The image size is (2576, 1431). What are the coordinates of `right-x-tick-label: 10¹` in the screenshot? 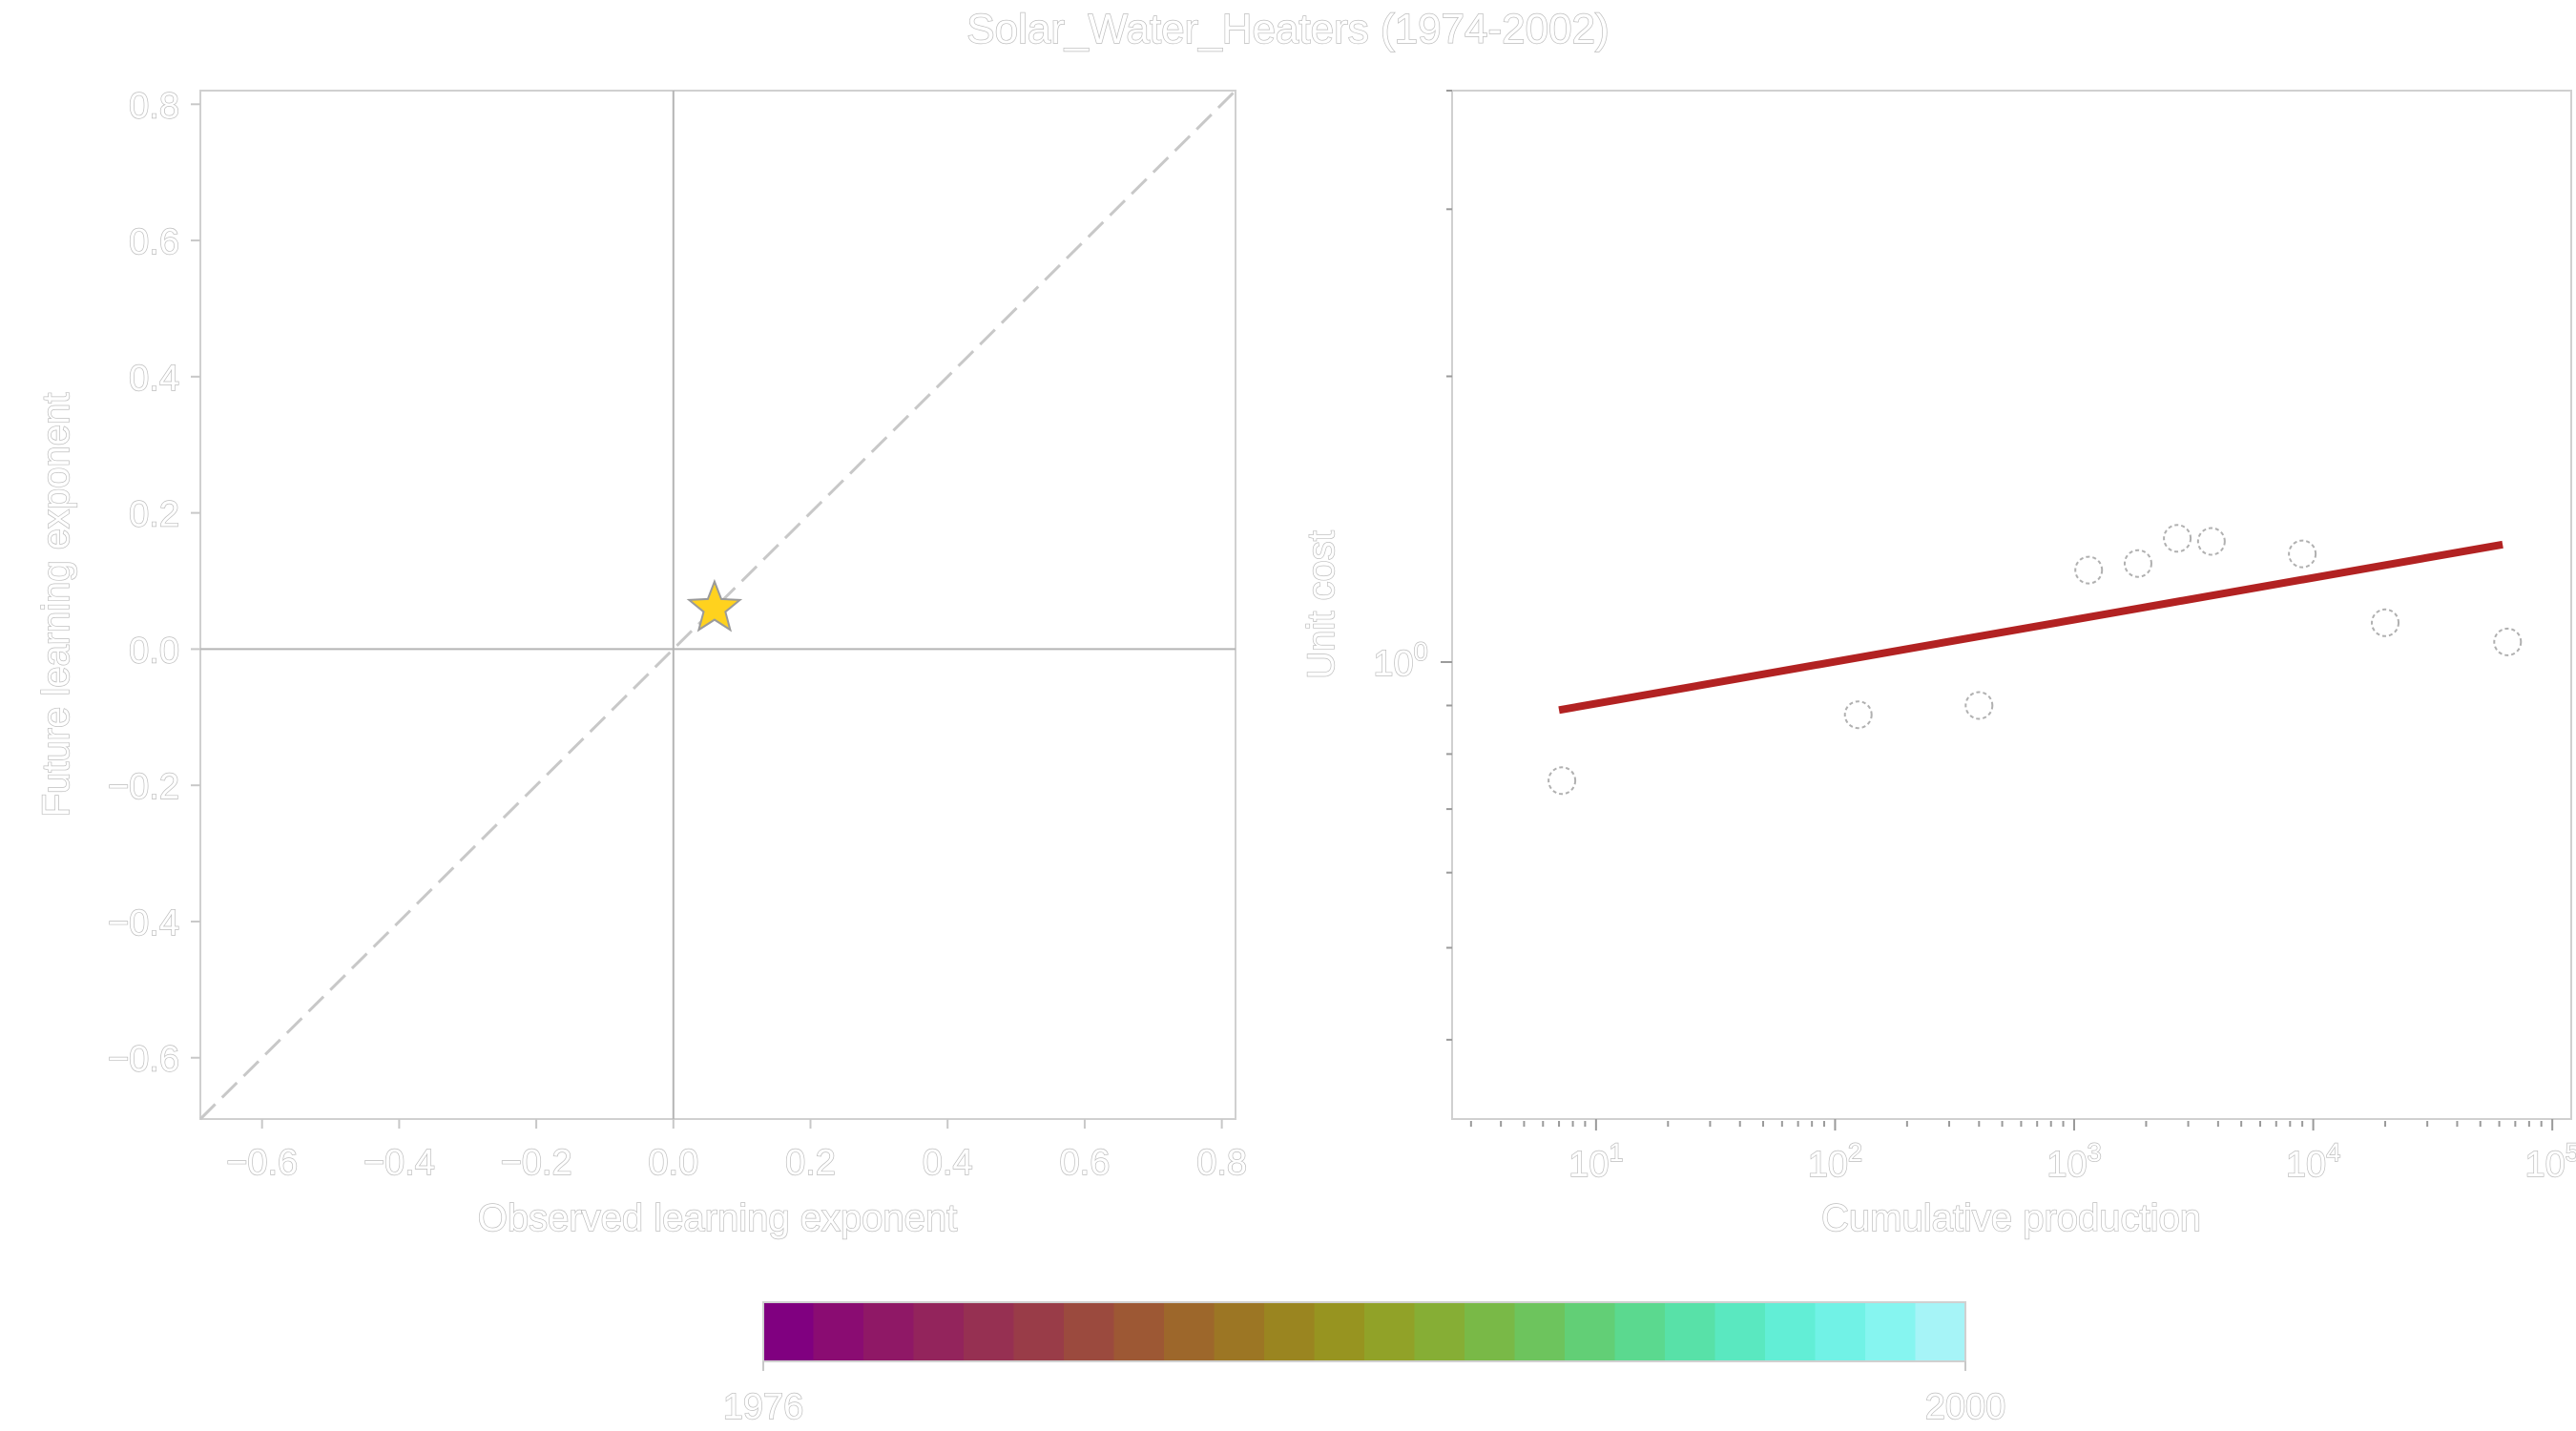 It's located at (1595, 1161).